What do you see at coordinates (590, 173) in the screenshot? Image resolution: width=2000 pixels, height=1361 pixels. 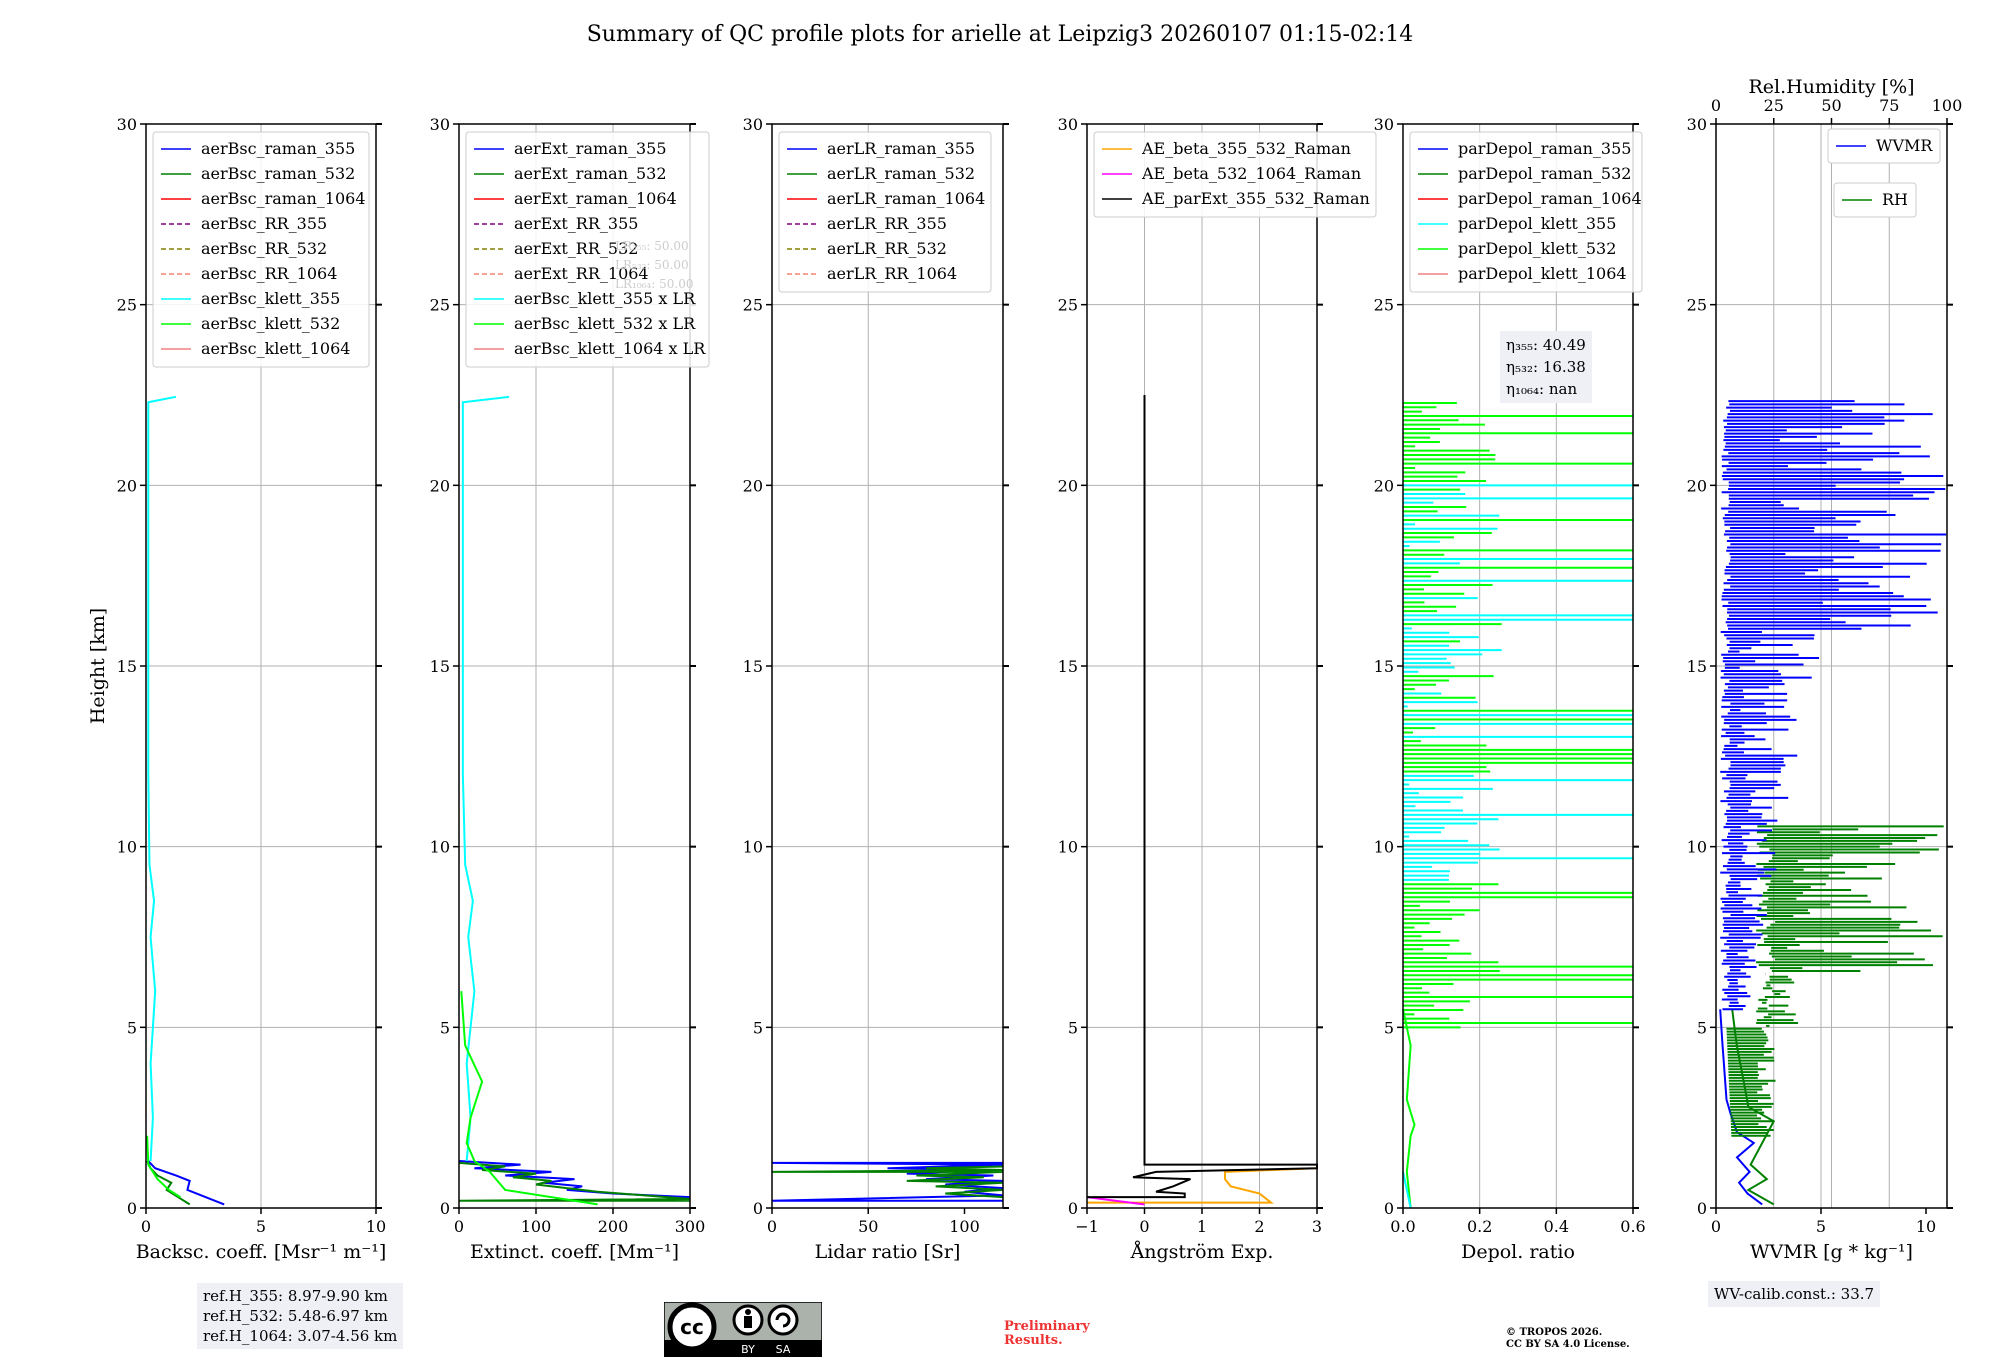 I see `legend-label: aerExt_raman_532` at bounding box center [590, 173].